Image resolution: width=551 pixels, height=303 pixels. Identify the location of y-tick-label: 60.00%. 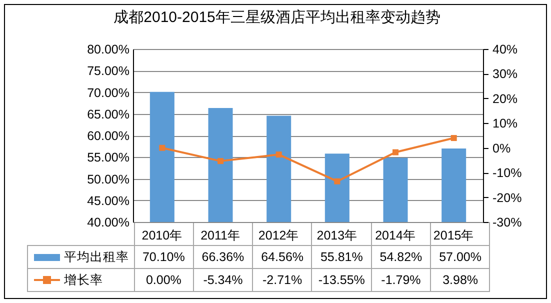
(108, 136).